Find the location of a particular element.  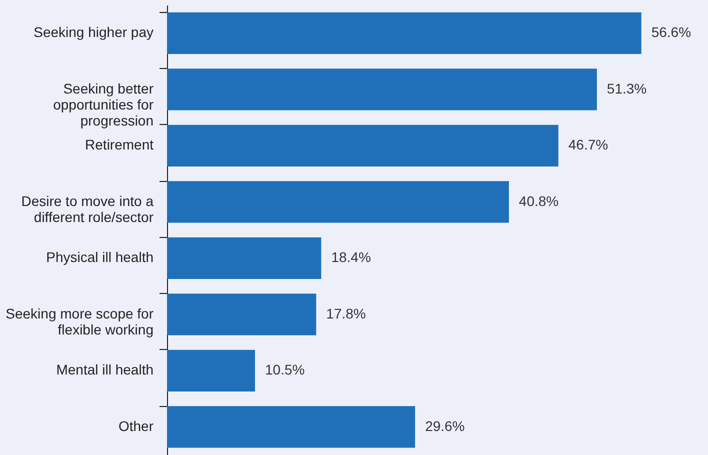

data-label: 29.6% is located at coordinates (445, 426).